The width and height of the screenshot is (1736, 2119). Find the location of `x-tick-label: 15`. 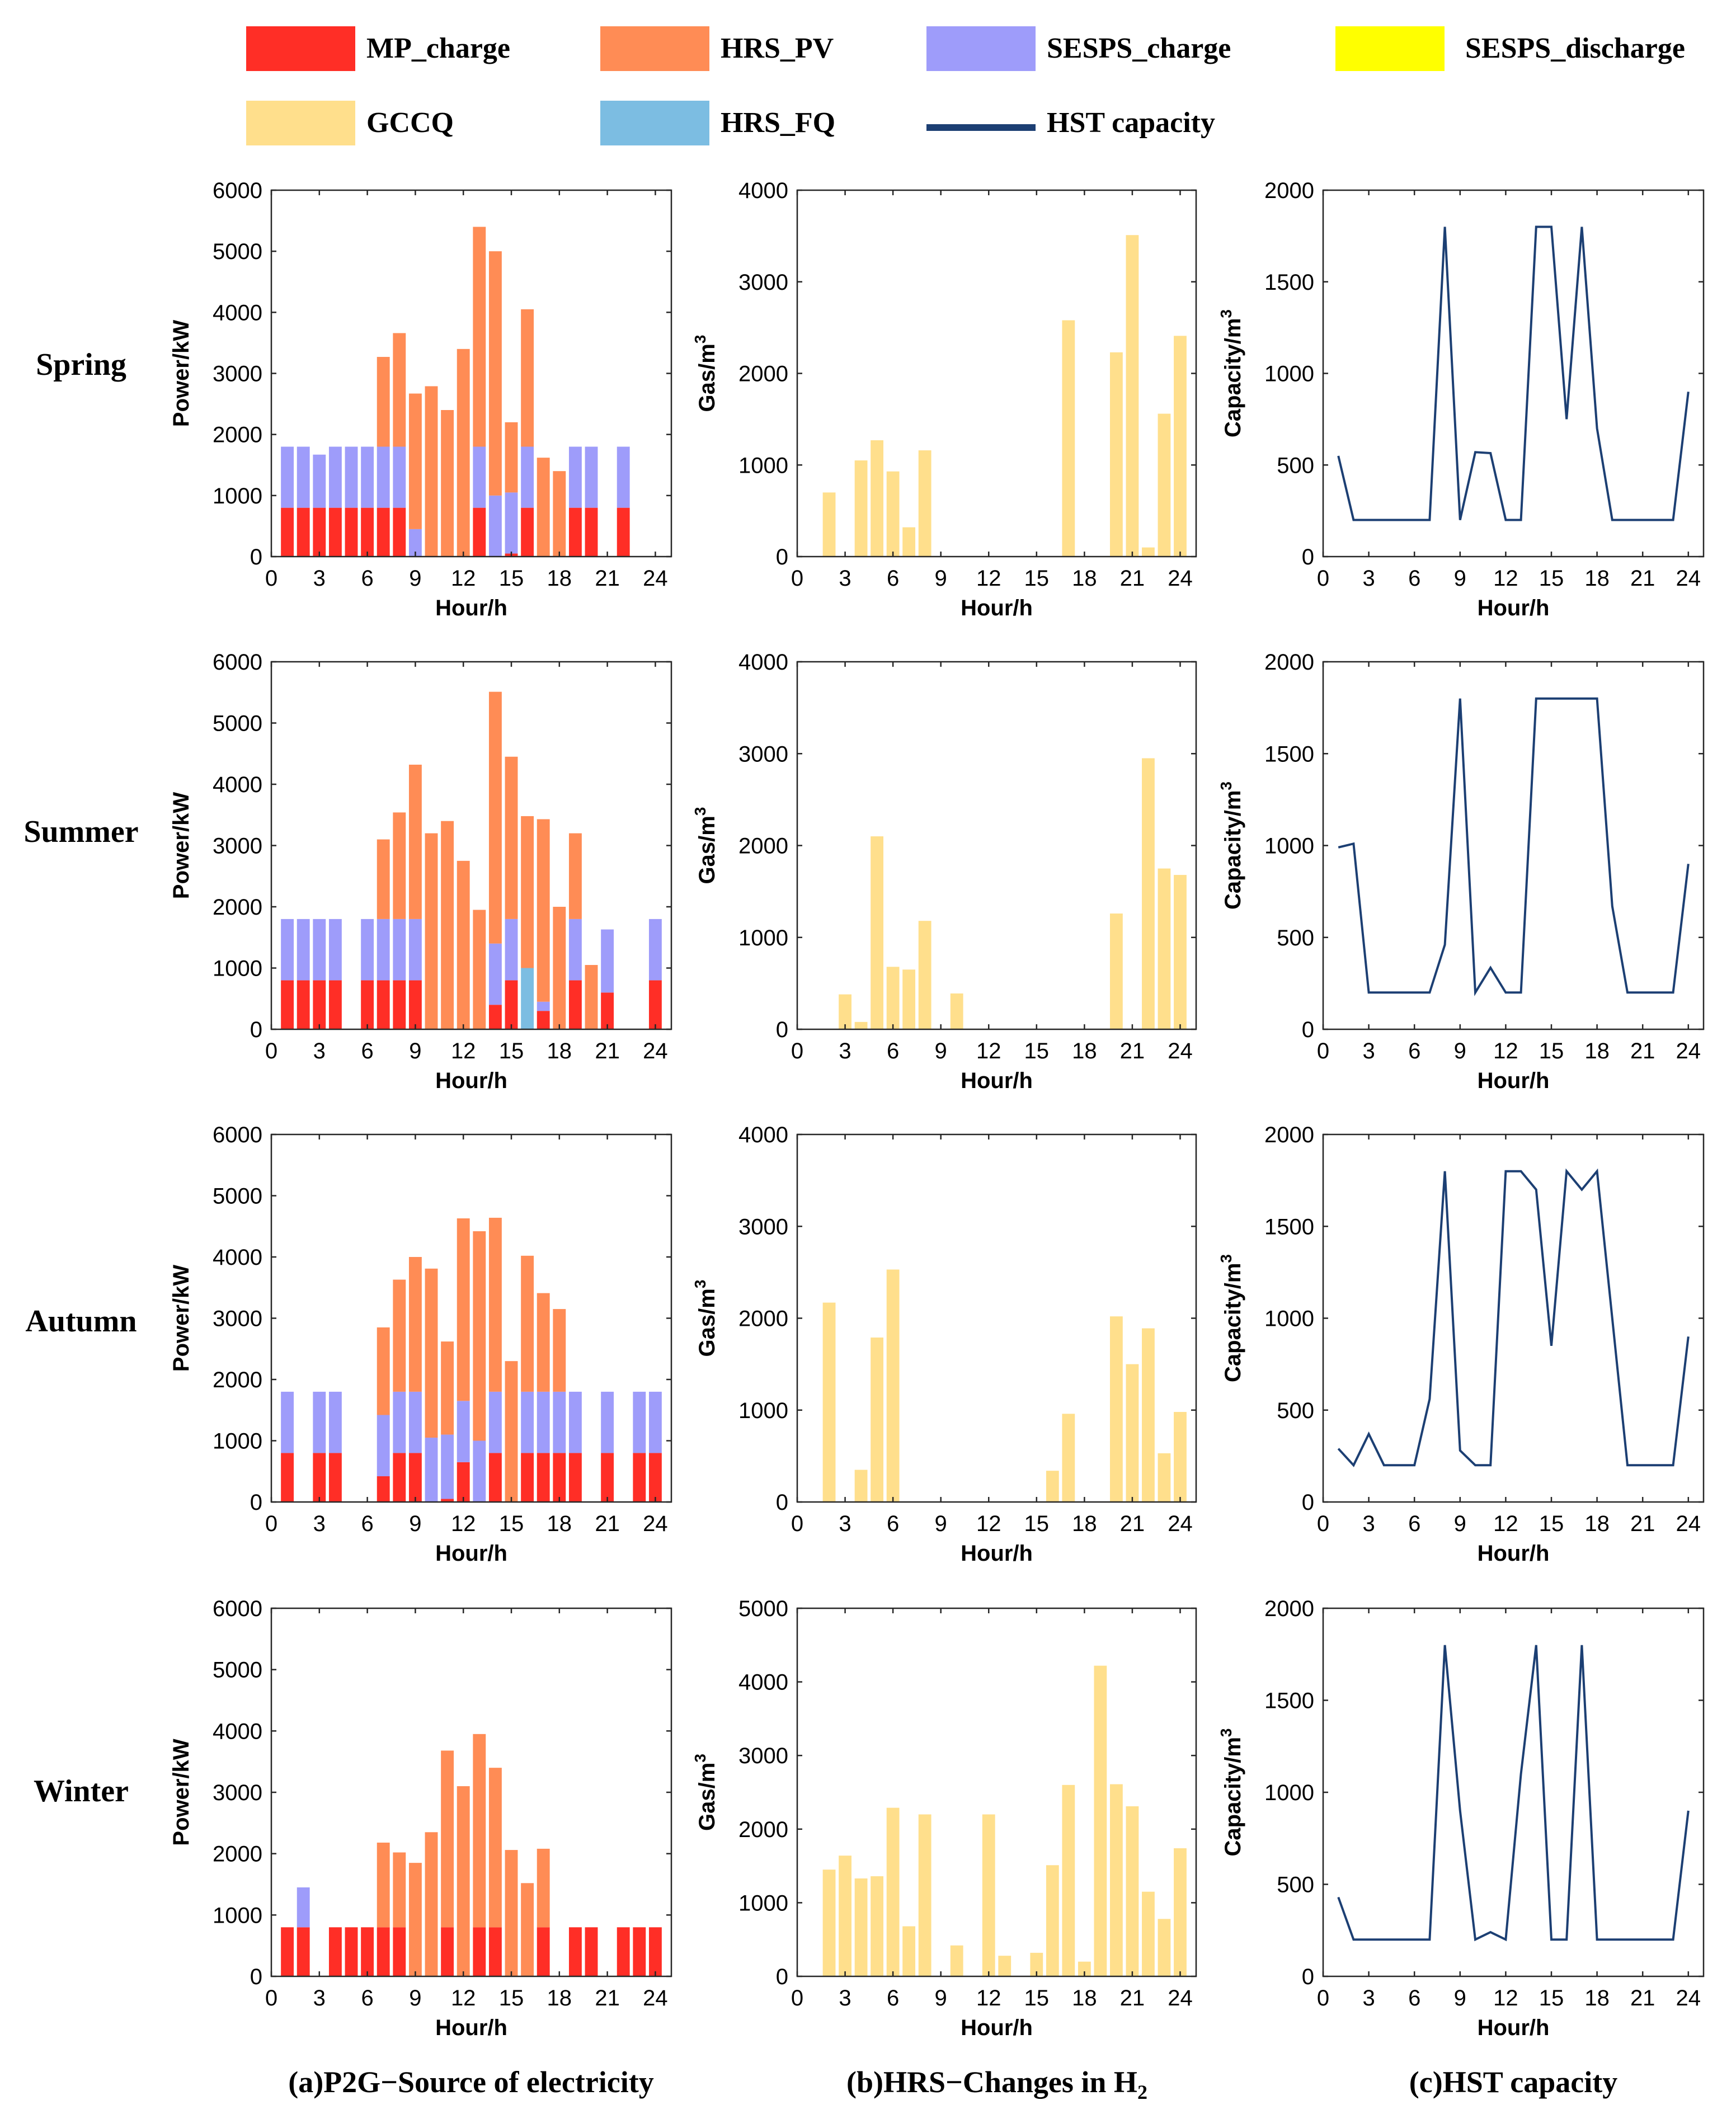

x-tick-label: 15 is located at coordinates (1551, 1523).